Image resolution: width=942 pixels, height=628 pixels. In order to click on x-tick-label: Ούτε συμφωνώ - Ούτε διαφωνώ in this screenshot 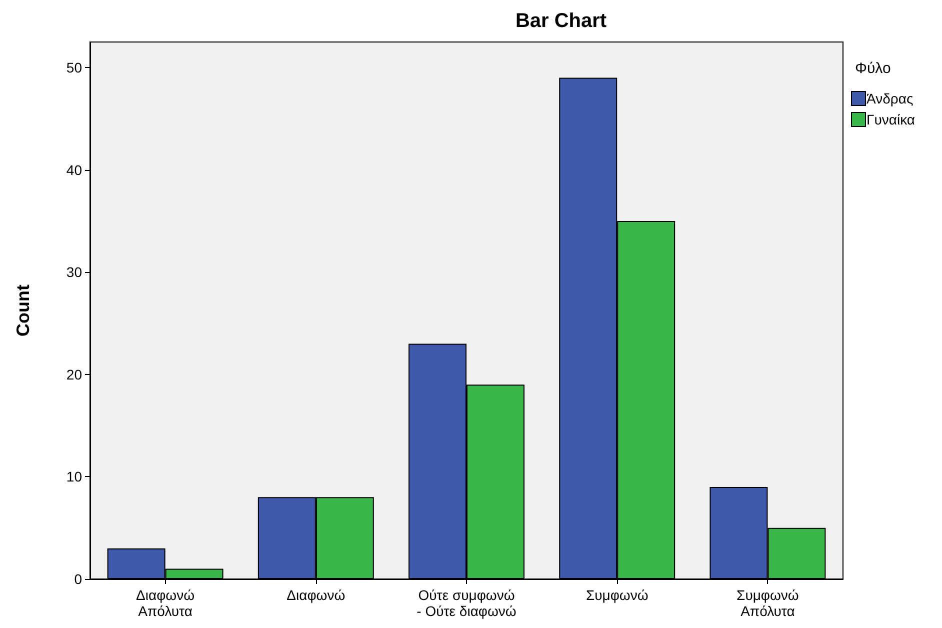, I will do `click(466, 603)`.